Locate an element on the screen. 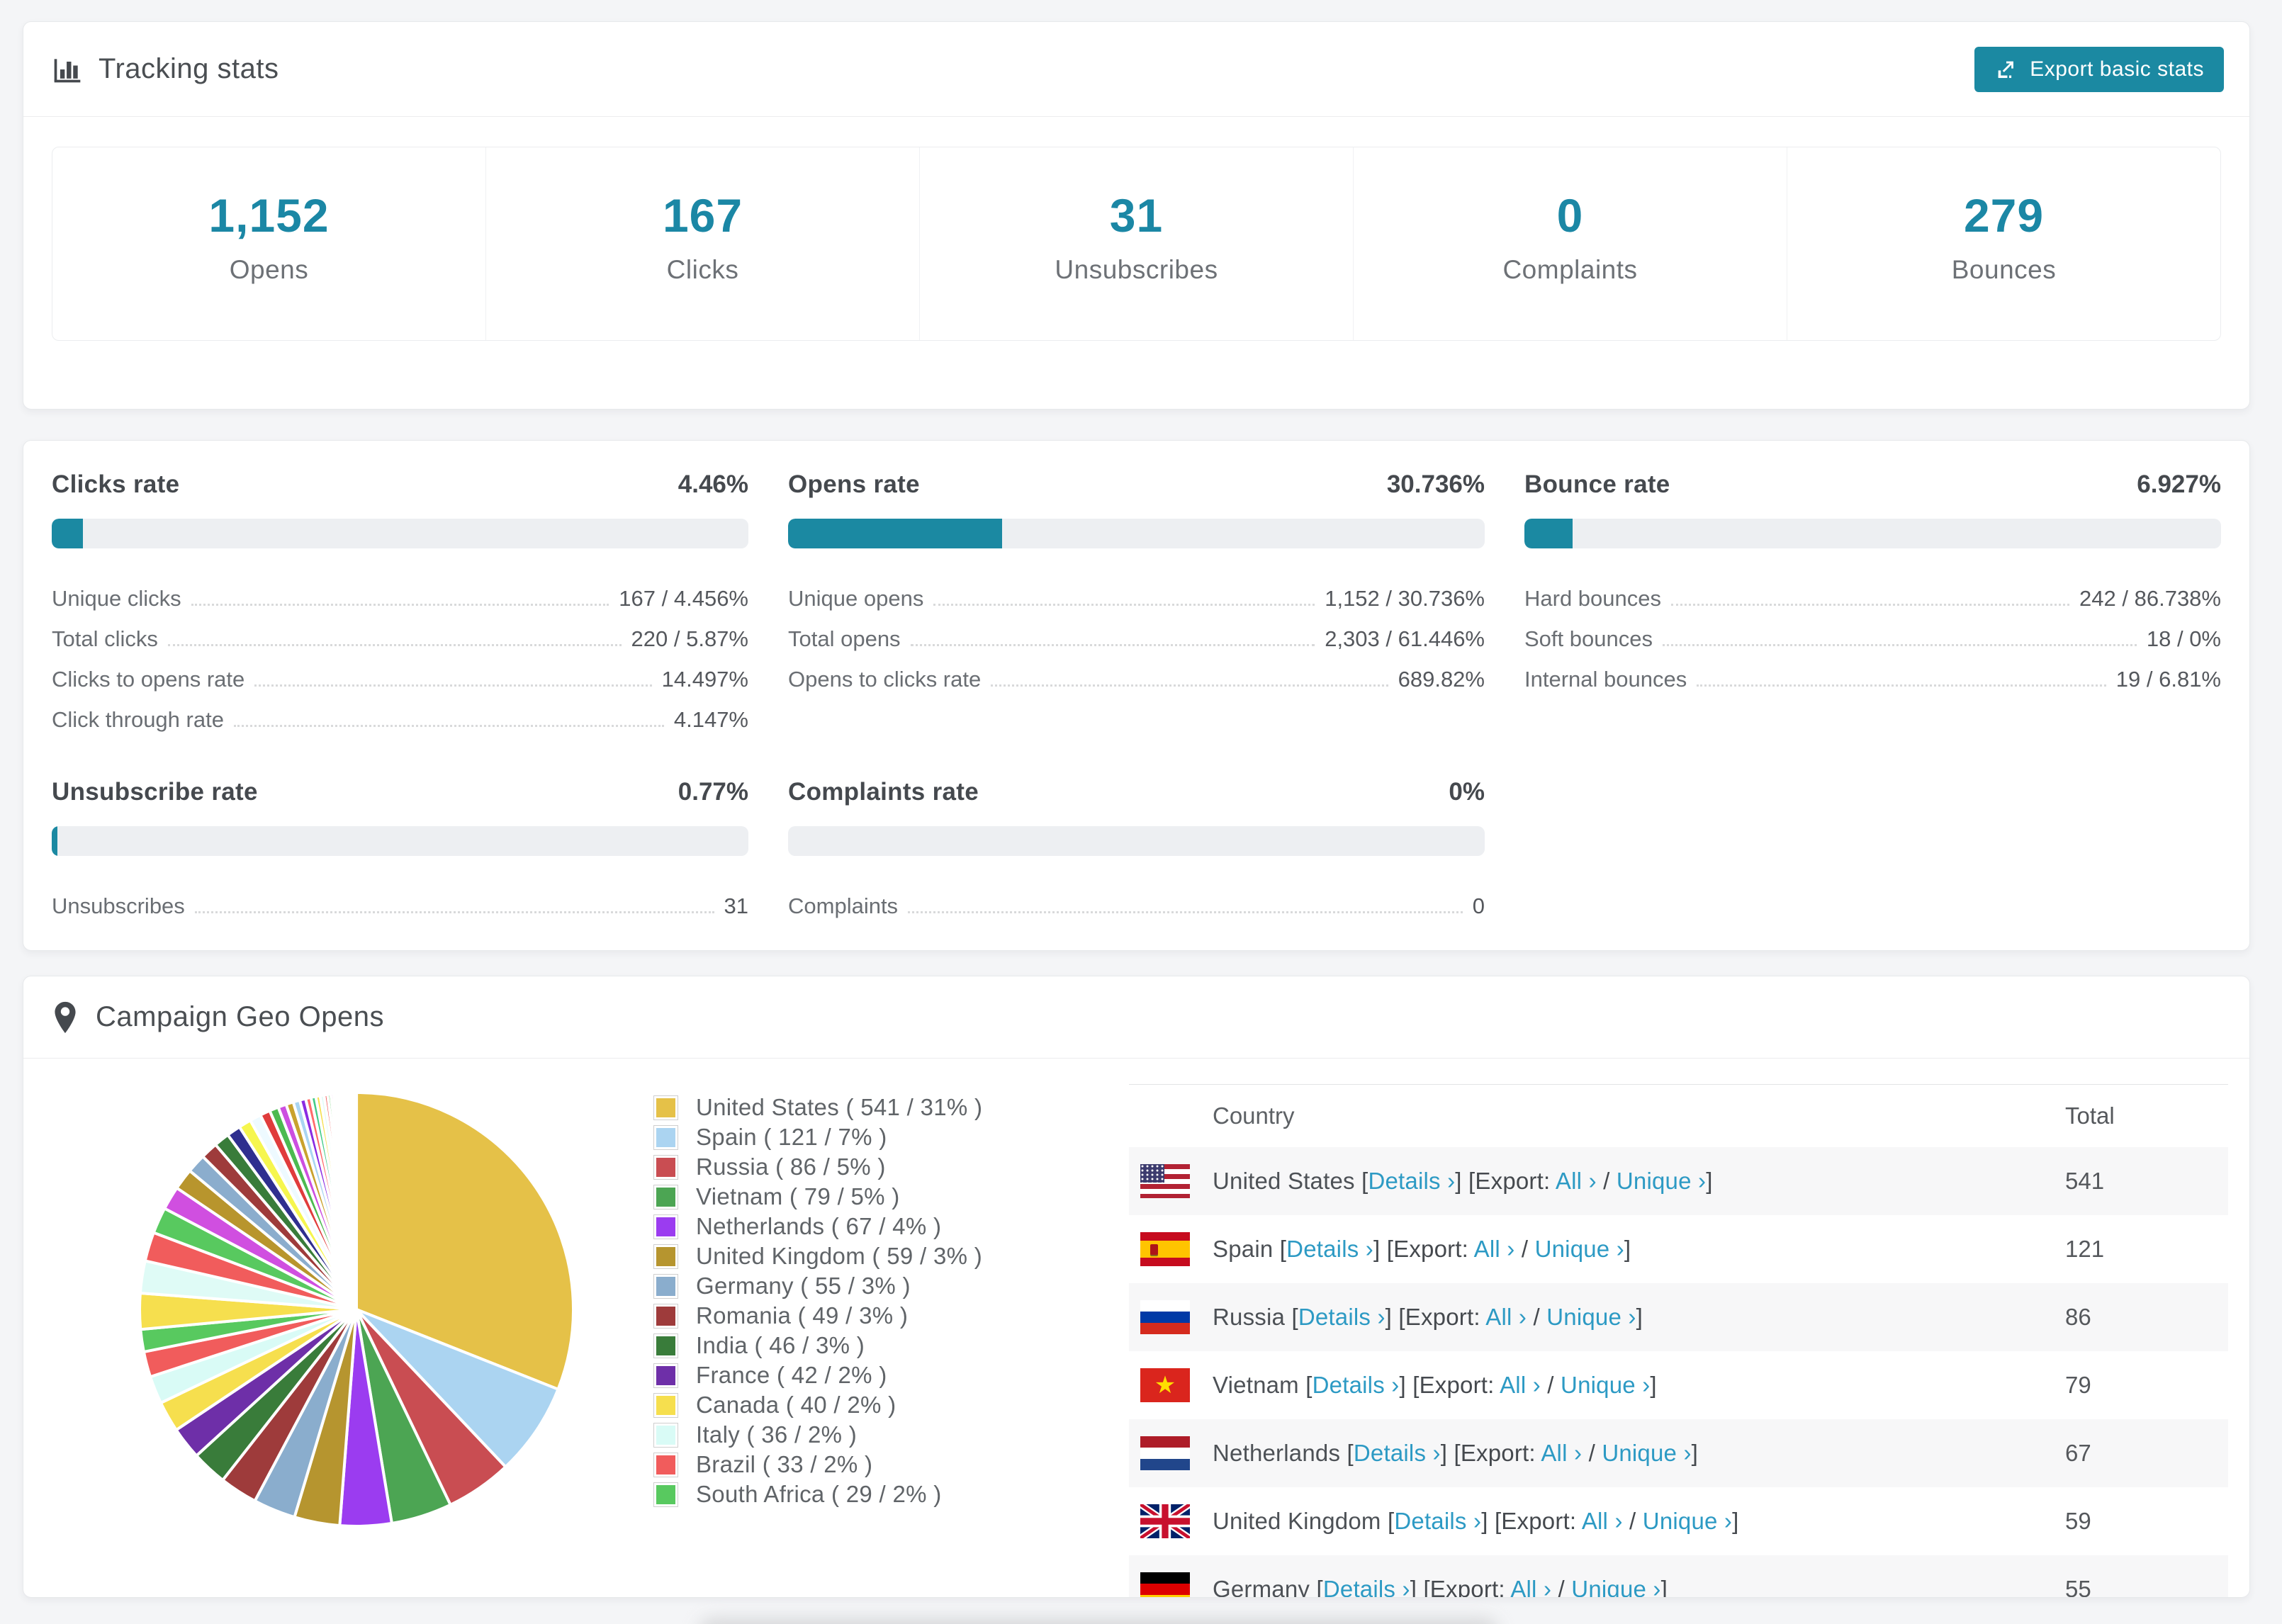 This screenshot has height=1624, width=2282. flag-united-kingdom-icon is located at coordinates (1165, 1521).